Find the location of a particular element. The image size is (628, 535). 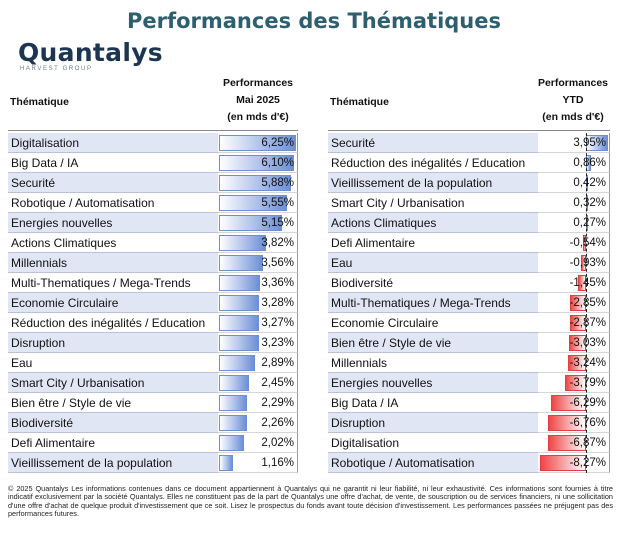

value-cell: -2,85% is located at coordinates (574, 303).